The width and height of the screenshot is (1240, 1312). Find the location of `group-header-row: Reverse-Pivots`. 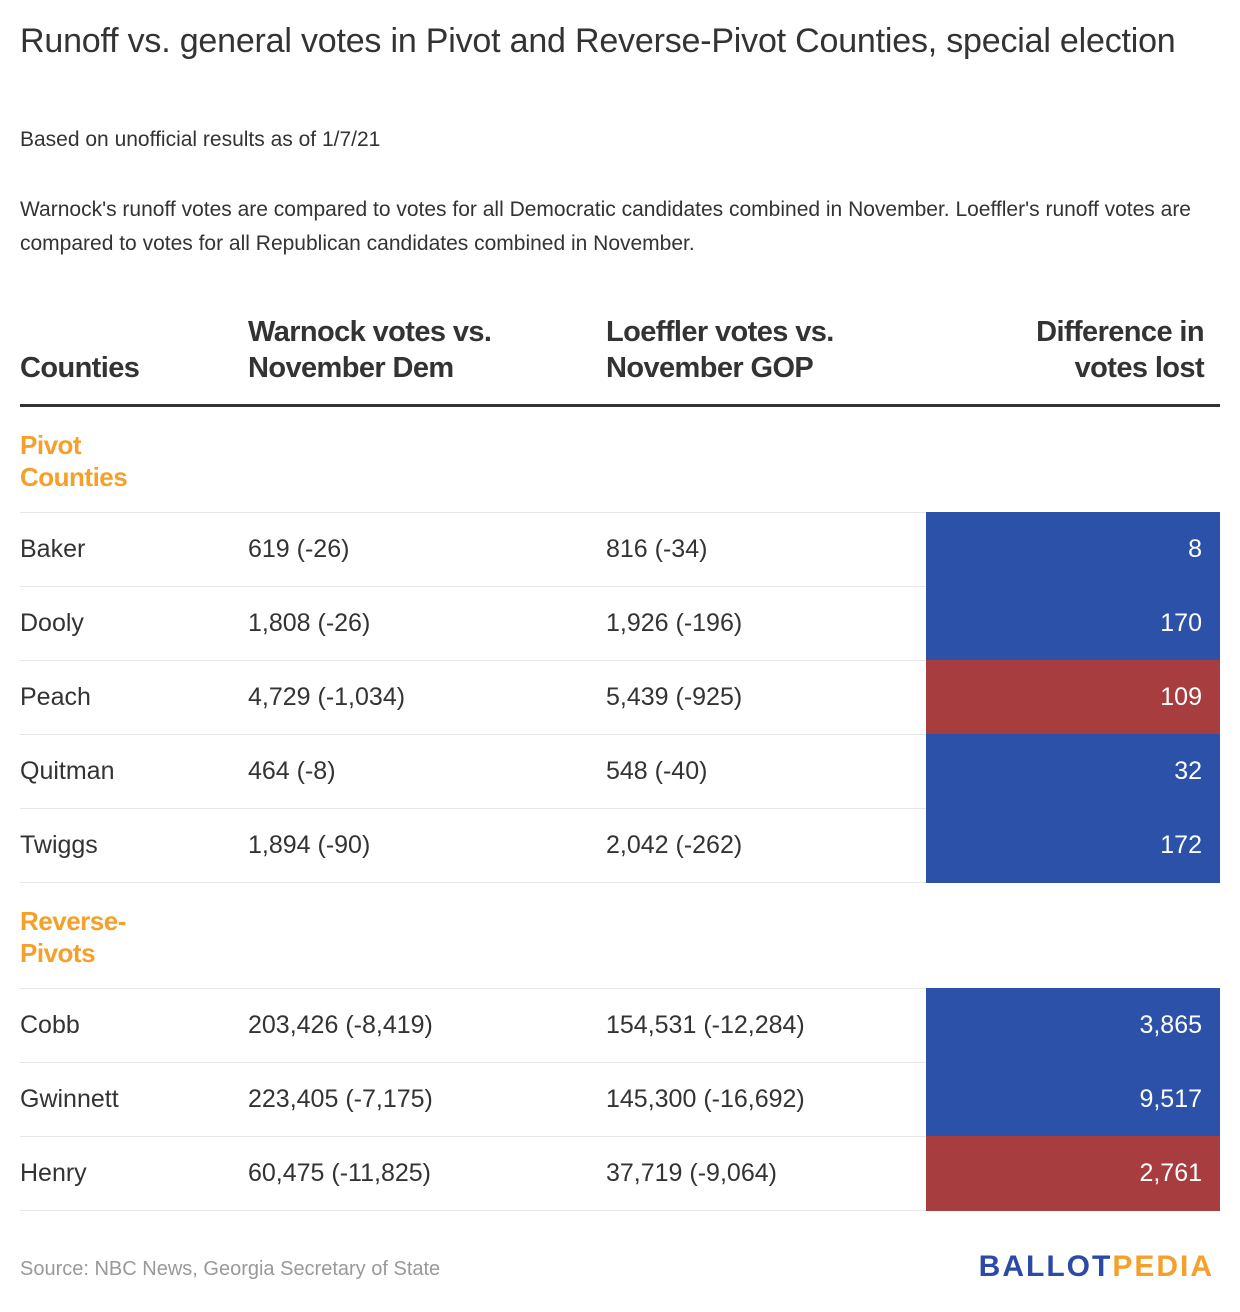

group-header-row: Reverse-Pivots is located at coordinates (620, 936).